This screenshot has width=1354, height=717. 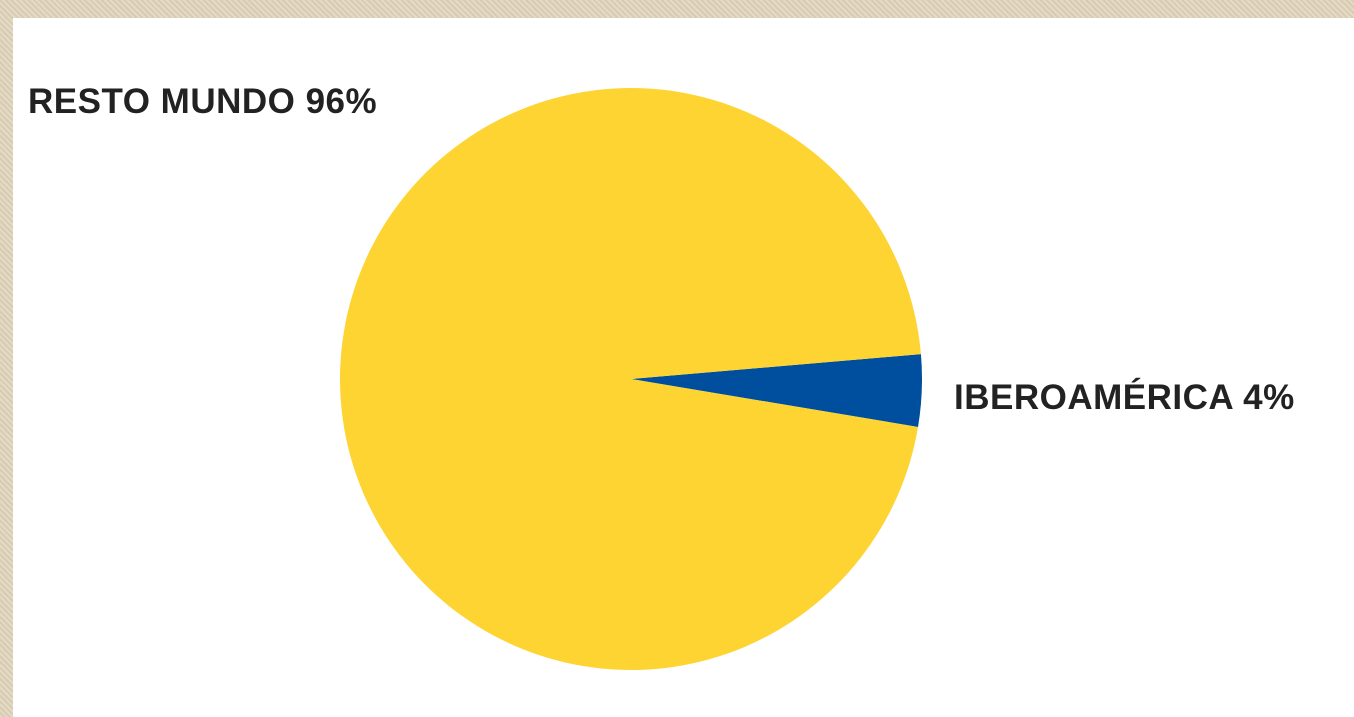 What do you see at coordinates (1124, 397) in the screenshot?
I see `slice-label-iberoamerica: IBEROAMÉRICA 4%` at bounding box center [1124, 397].